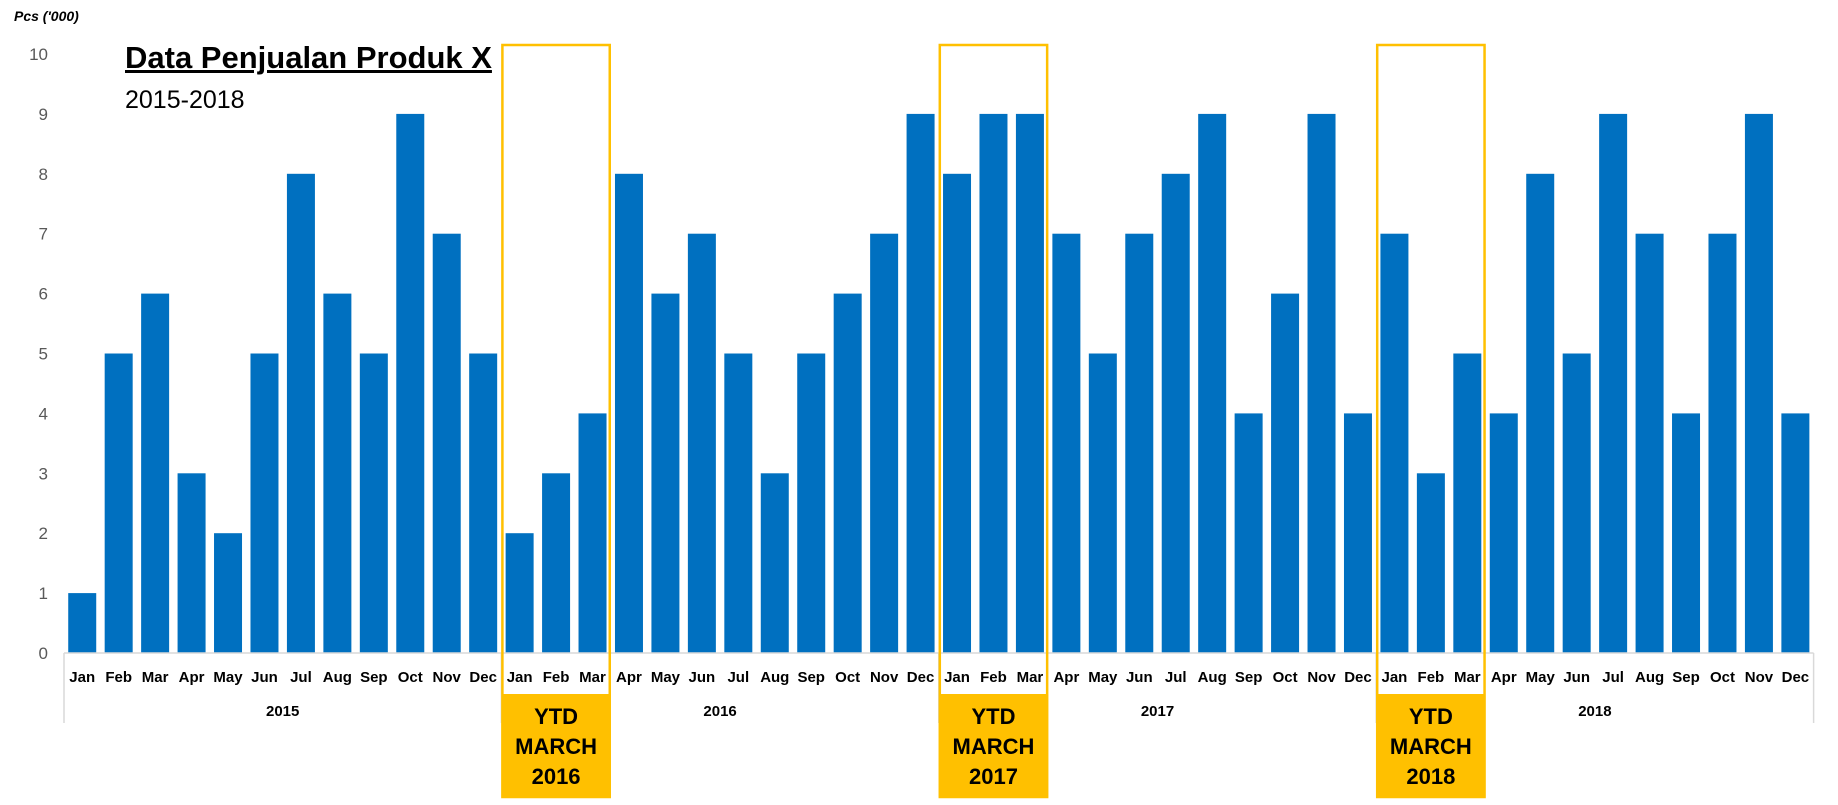 This screenshot has height=805, width=1838. What do you see at coordinates (1649, 443) in the screenshot?
I see `bar-2018-Aug` at bounding box center [1649, 443].